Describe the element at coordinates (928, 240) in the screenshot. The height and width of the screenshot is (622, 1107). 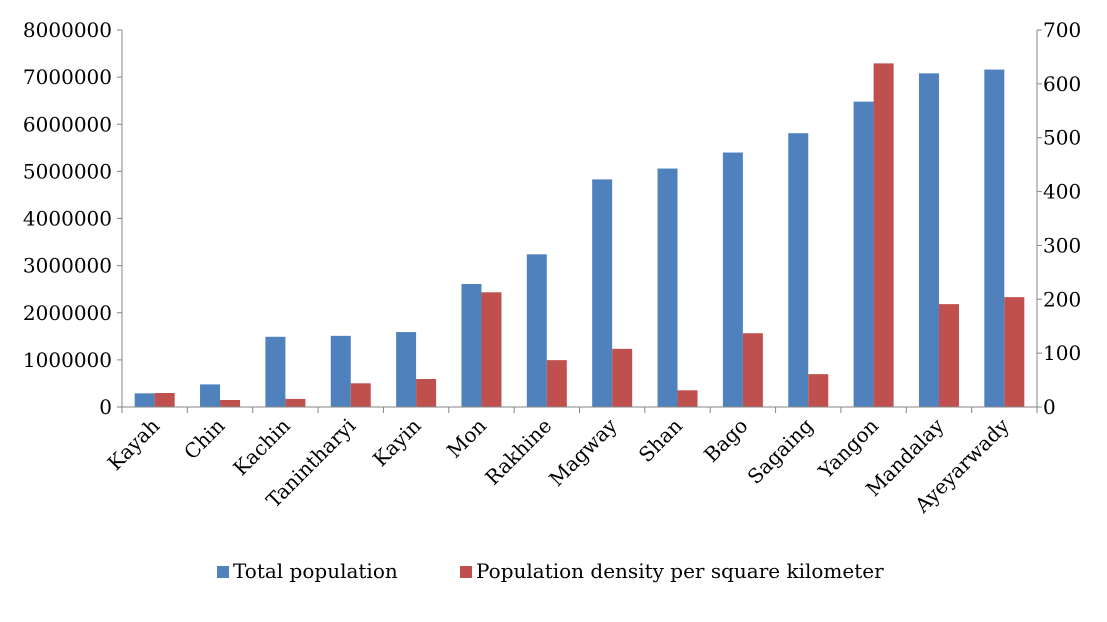
I see `bar-total-population-mandalay` at that location.